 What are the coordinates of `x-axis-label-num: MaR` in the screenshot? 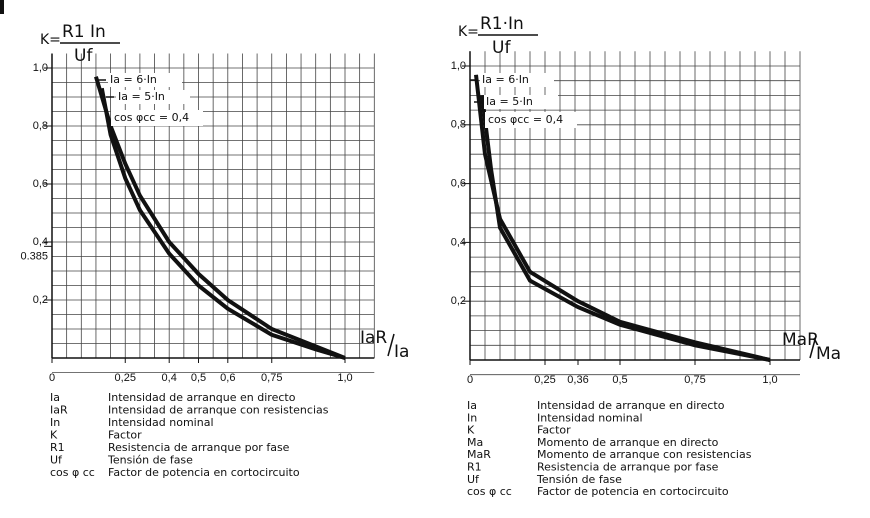 It's located at (800, 340).